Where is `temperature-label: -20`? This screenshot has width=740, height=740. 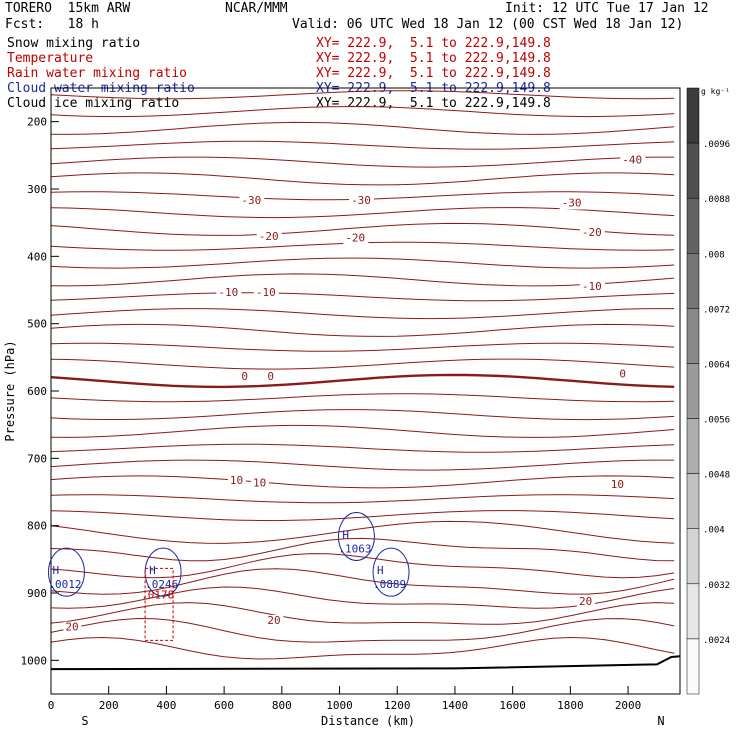
temperature-label: -20 is located at coordinates (592, 232).